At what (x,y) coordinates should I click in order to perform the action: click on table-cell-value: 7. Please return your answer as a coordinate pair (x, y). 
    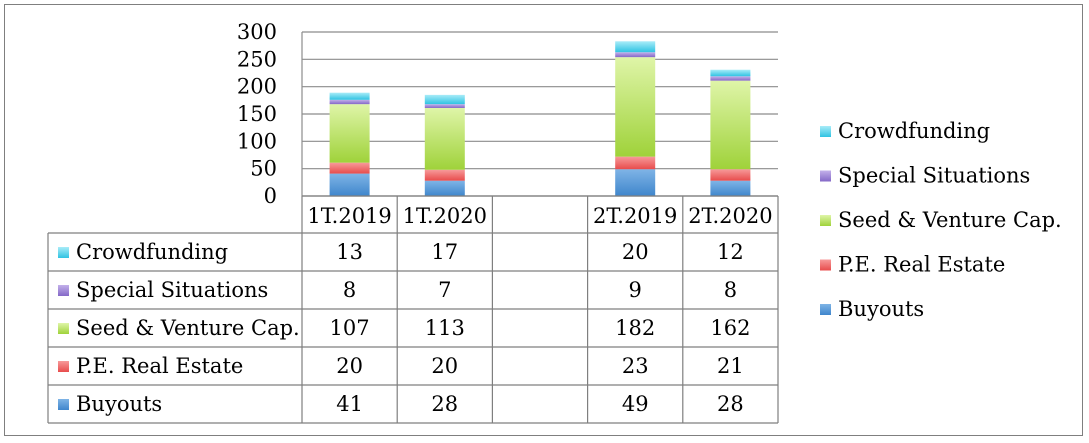
    Looking at the image, I should click on (444, 290).